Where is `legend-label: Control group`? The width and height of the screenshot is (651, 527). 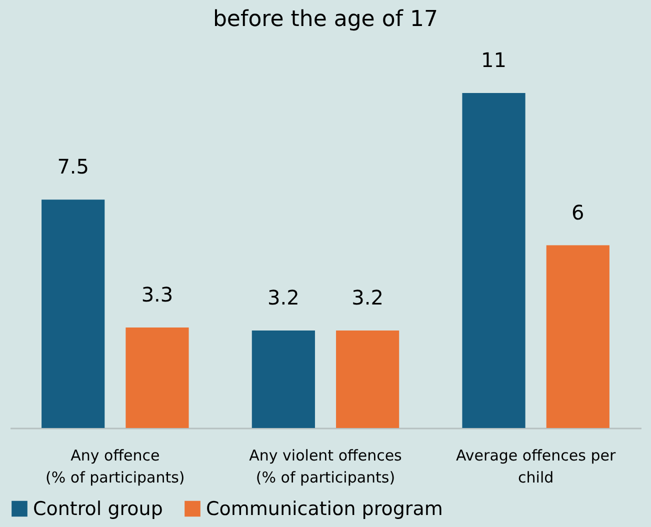 legend-label: Control group is located at coordinates (98, 509).